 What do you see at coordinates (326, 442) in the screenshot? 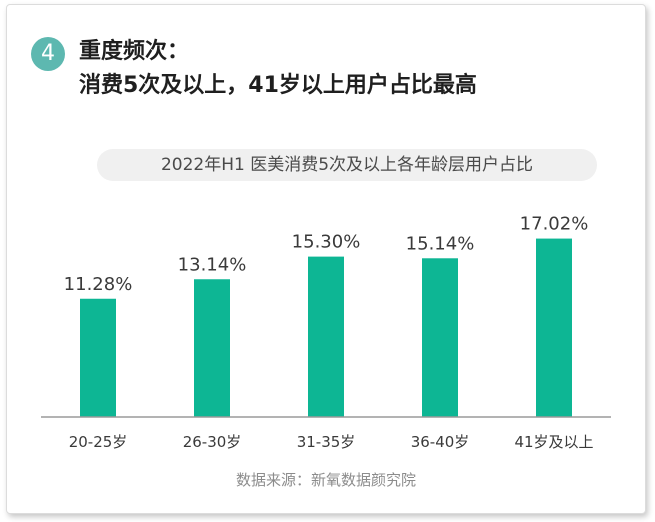
I see `category-label-3: 31-35岁` at bounding box center [326, 442].